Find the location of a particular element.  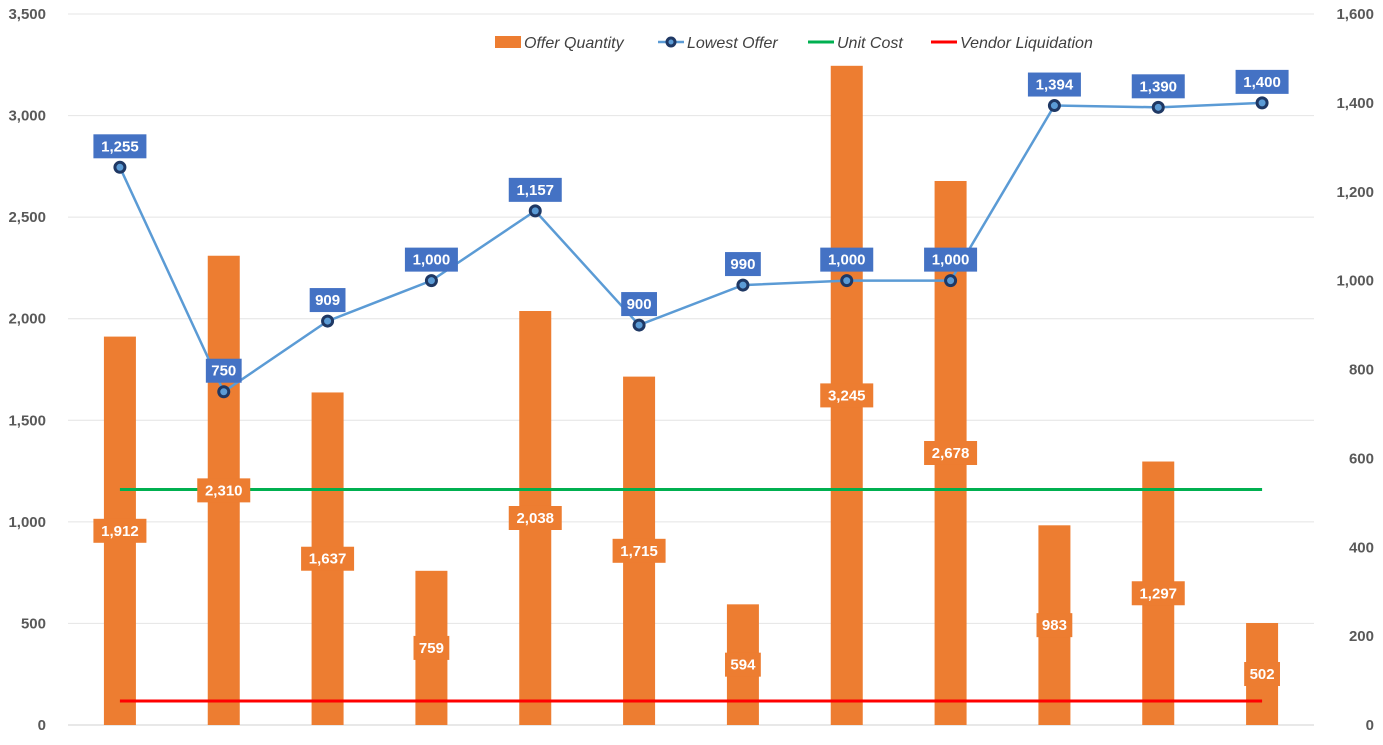

data-label: 909 is located at coordinates (327, 300).